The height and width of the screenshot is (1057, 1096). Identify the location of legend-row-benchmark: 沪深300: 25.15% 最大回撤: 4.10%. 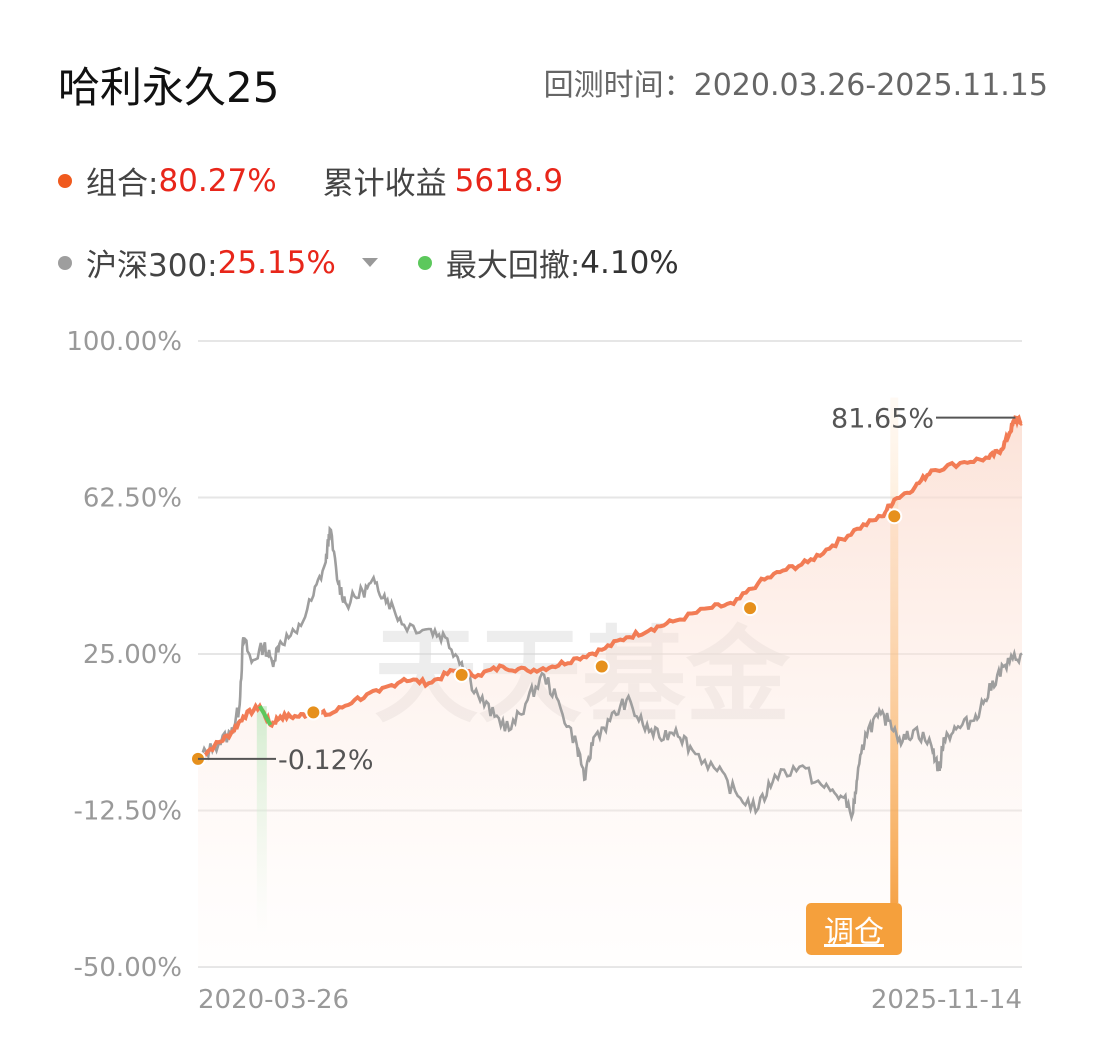
(368, 262).